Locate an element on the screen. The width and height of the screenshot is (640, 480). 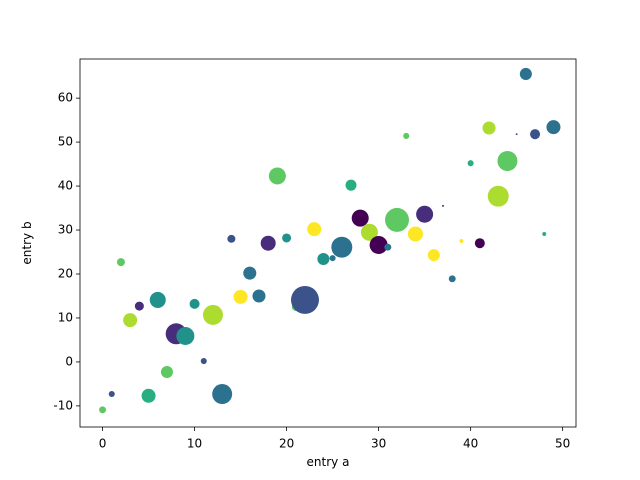
x-tick-label: 40 is located at coordinates (470, 444).